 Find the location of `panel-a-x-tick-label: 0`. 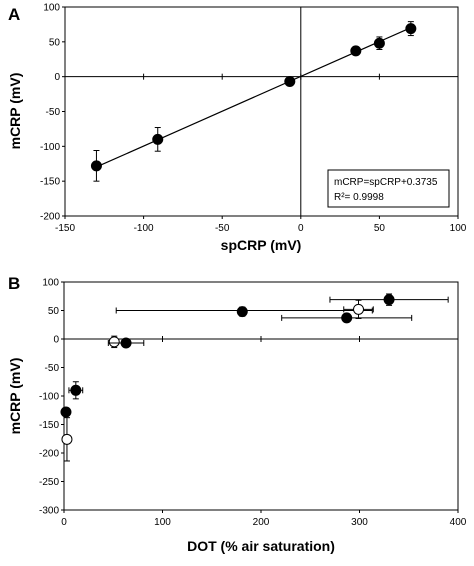

panel-a-x-tick-label: 0 is located at coordinates (301, 228).